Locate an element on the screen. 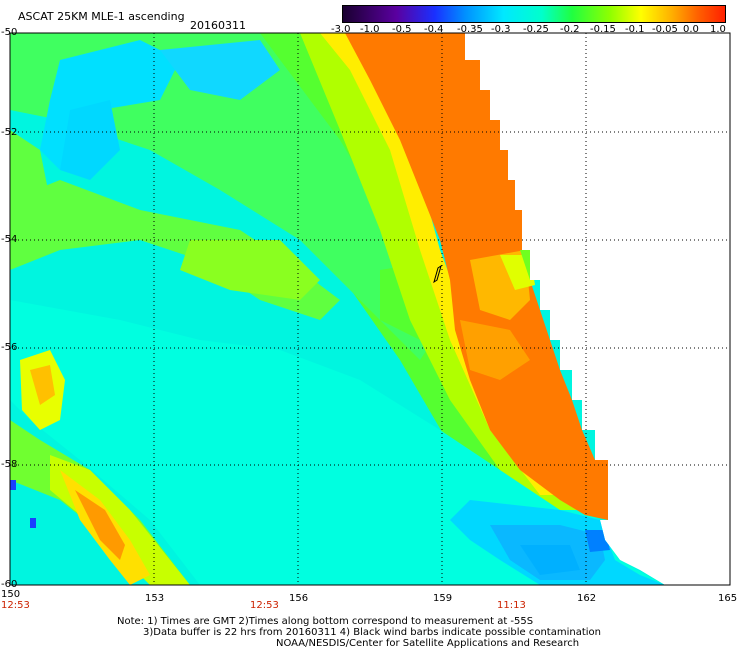 This screenshot has width=740, height=650. colorbar-label: -0.35 is located at coordinates (470, 29).